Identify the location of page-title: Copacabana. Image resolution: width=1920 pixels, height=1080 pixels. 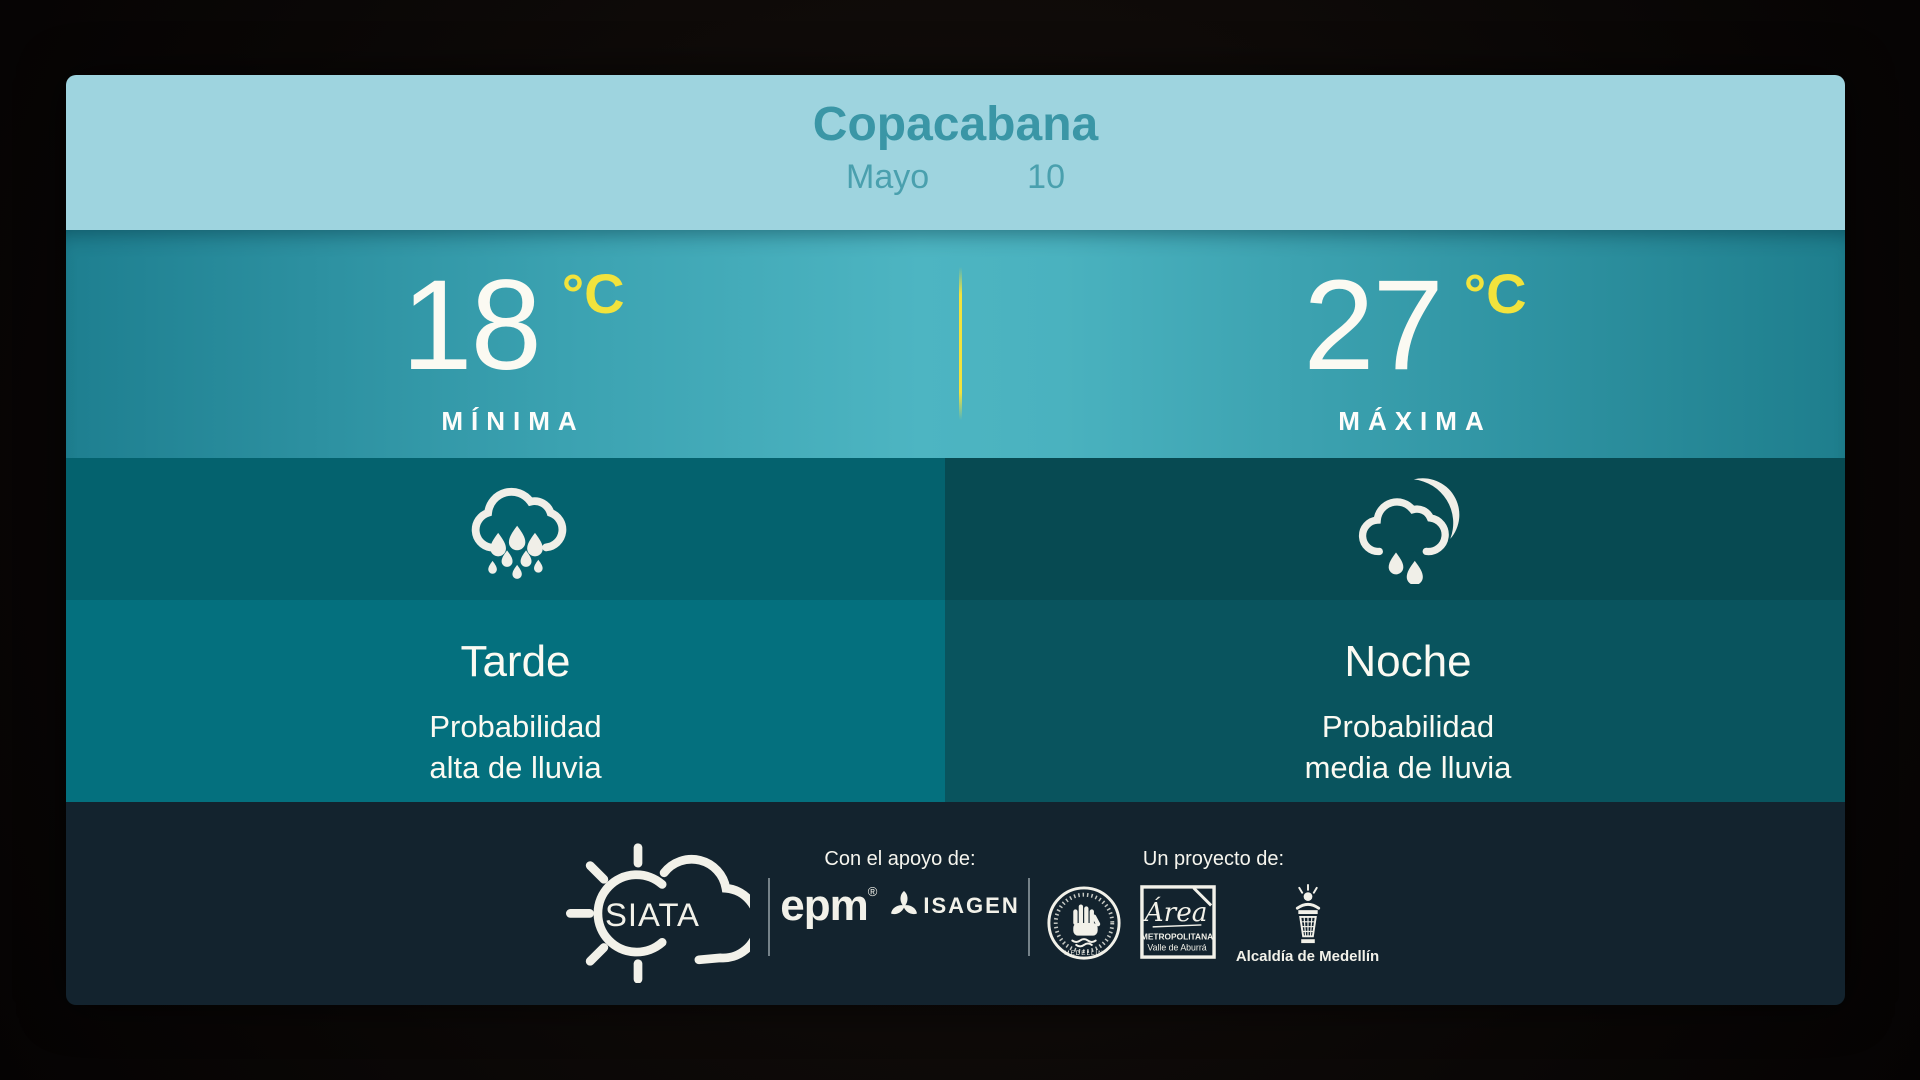
(955, 124).